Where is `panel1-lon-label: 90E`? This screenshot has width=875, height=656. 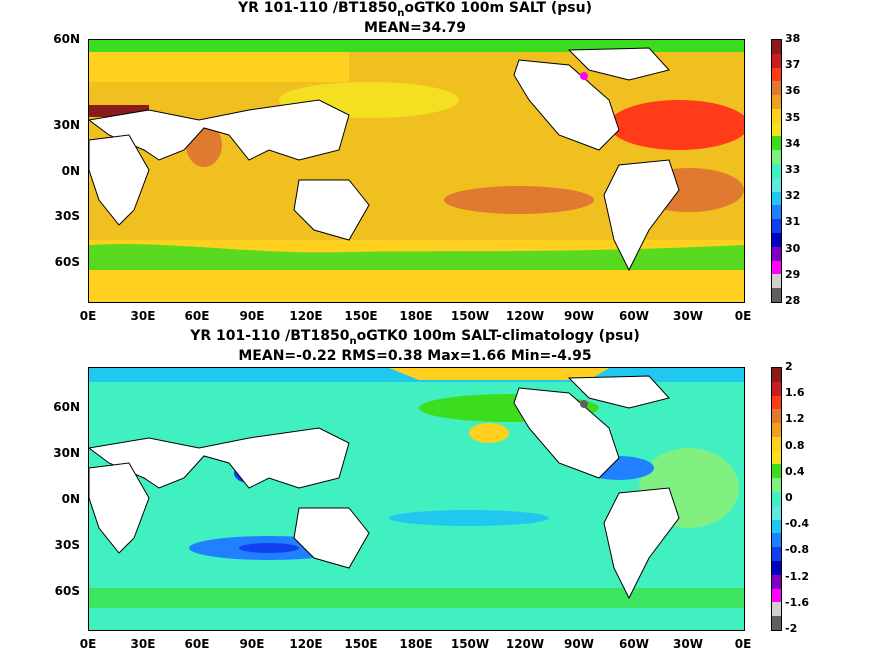 panel1-lon-label: 90E is located at coordinates (252, 316).